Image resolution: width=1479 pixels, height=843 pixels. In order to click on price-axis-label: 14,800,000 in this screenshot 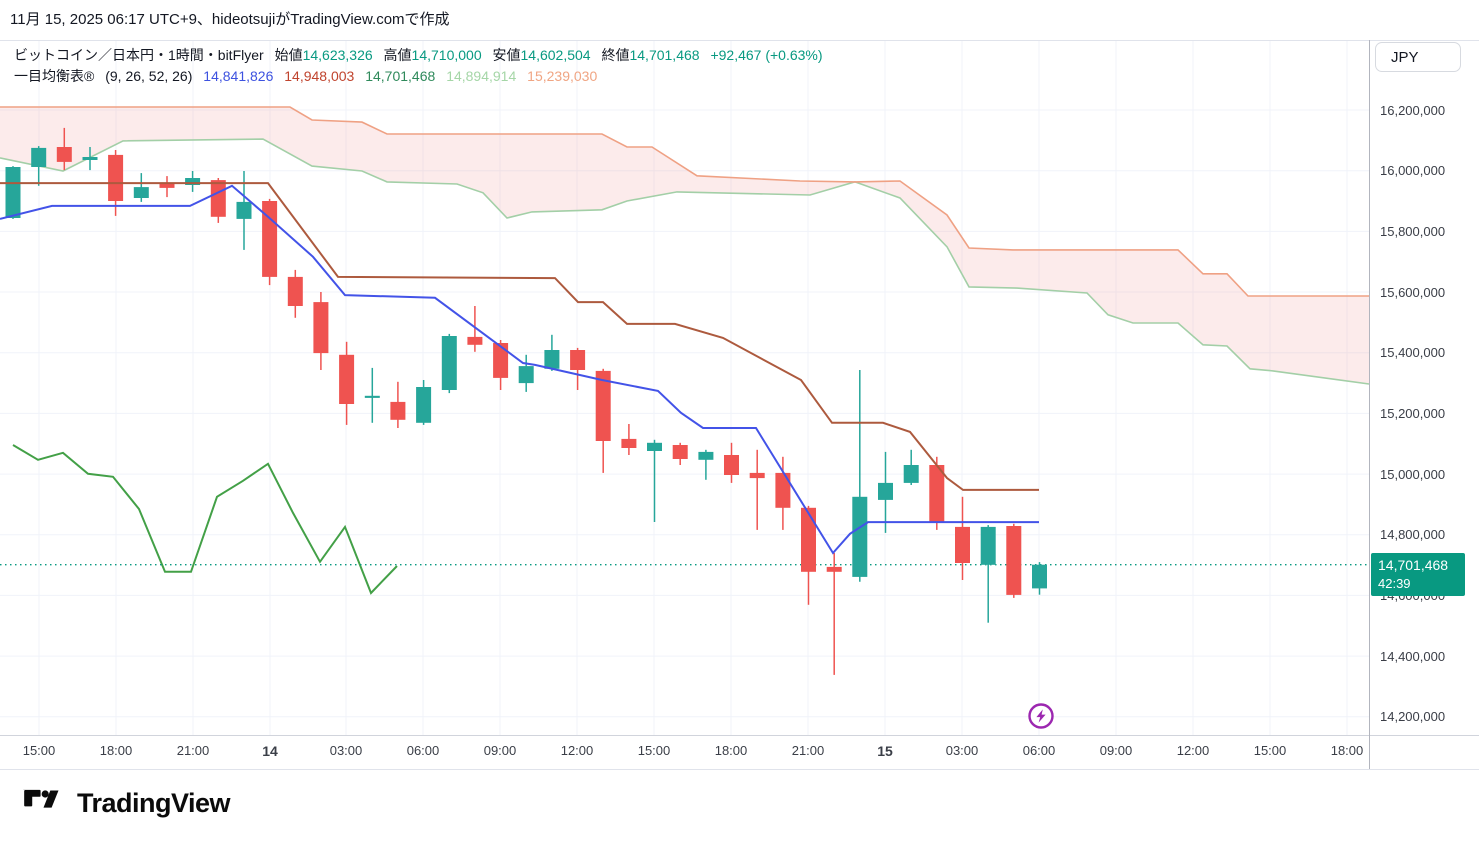, I will do `click(1413, 535)`.